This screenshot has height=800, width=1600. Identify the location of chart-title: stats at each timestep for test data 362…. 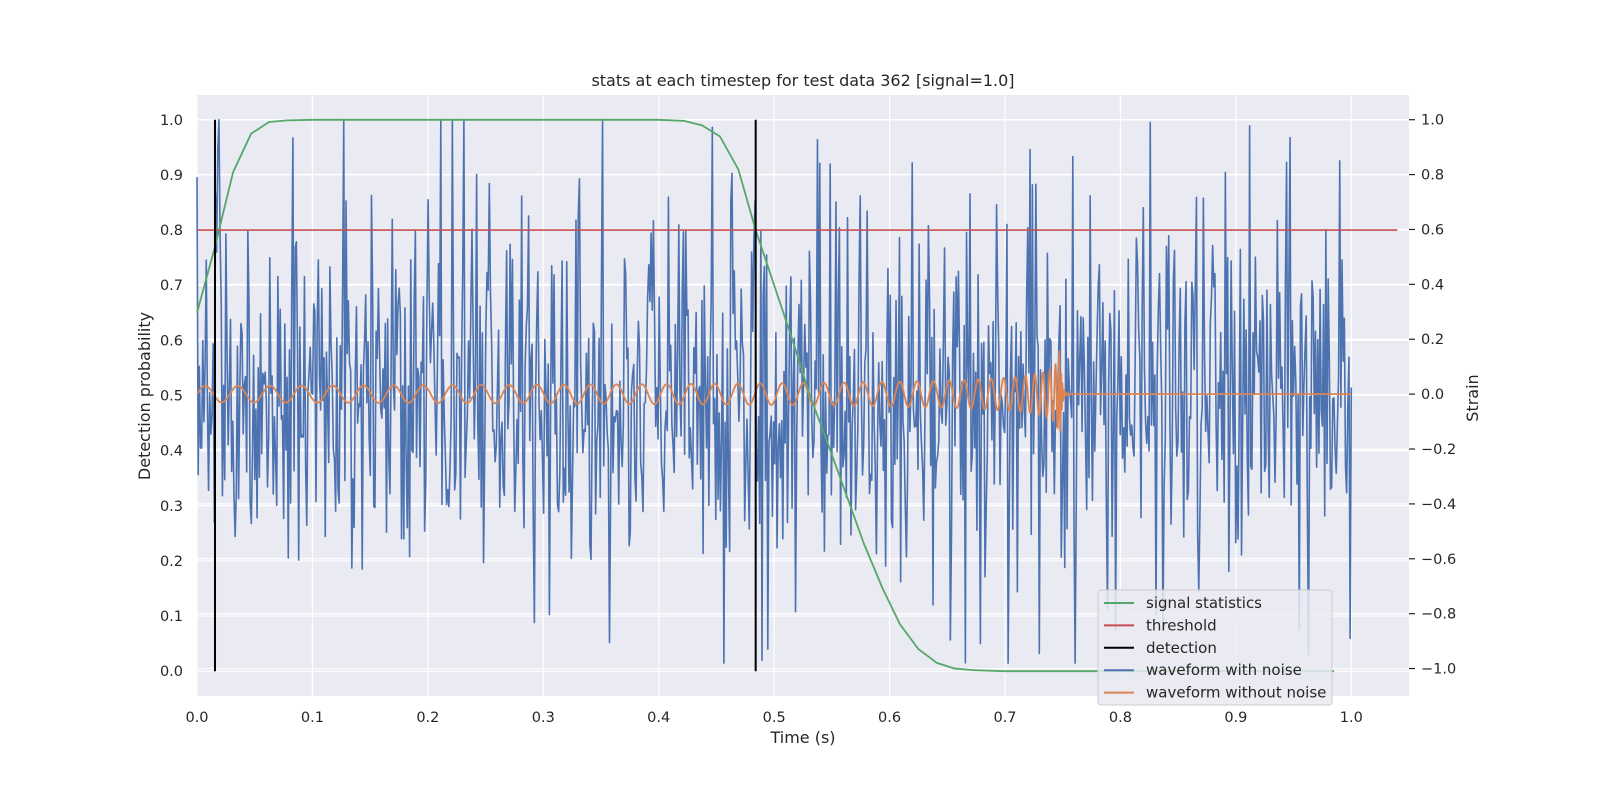
(802, 80).